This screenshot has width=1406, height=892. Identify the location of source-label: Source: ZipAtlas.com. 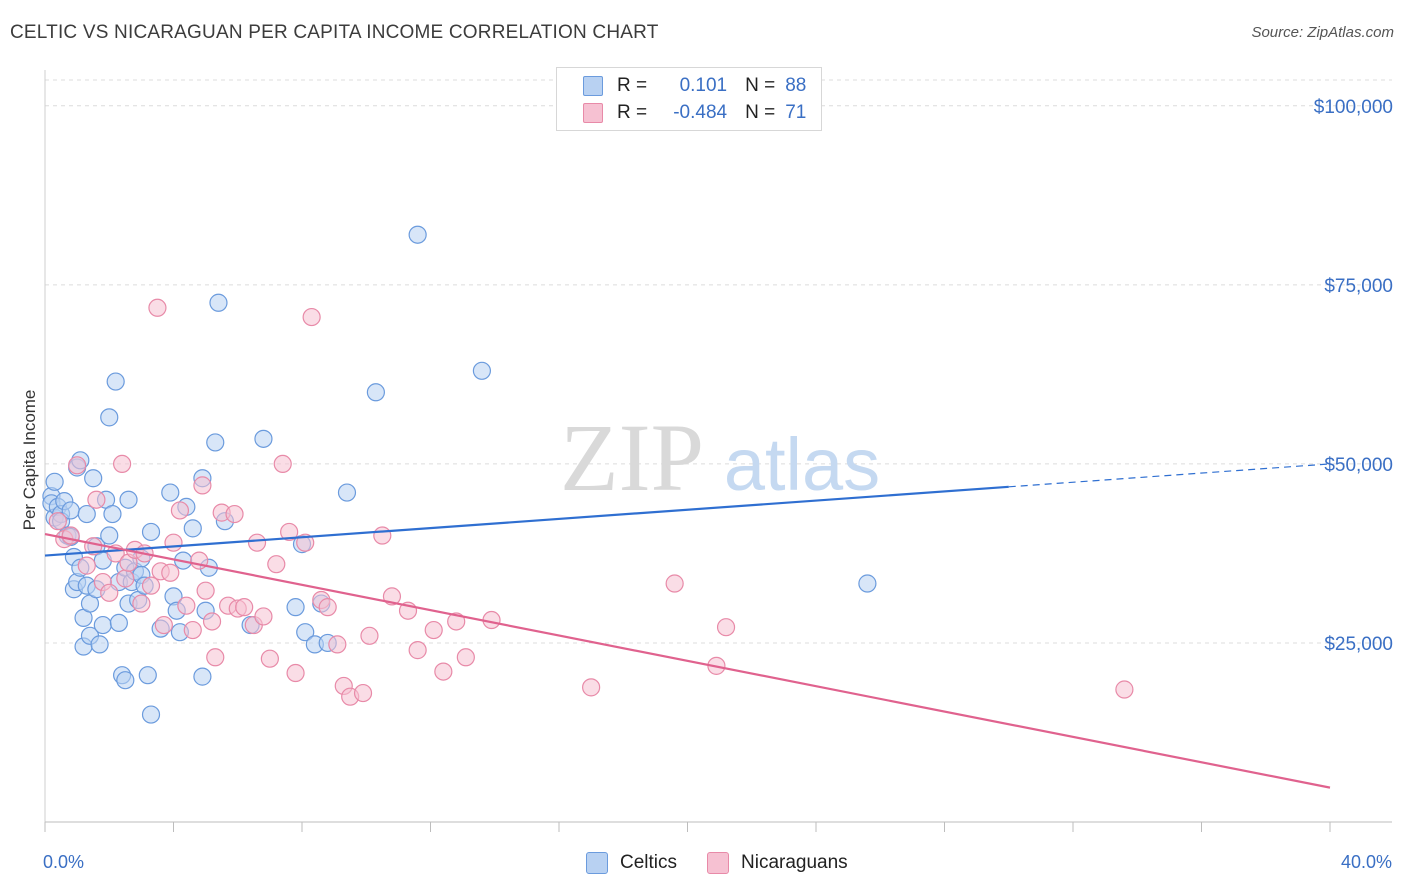
(1322, 32).